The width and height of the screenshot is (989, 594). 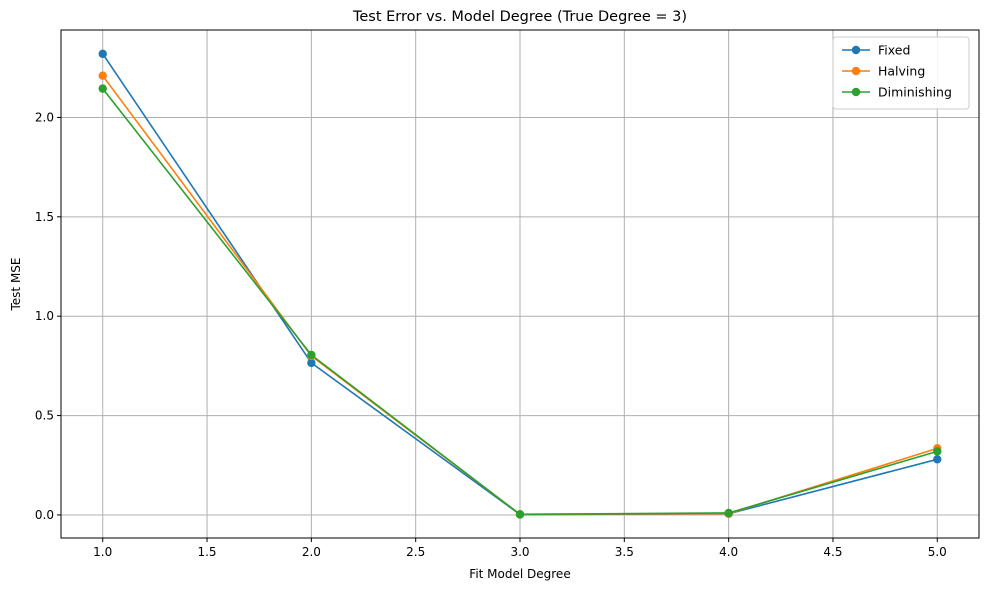 I want to click on legend-label-halving: Halving, so click(x=901, y=71).